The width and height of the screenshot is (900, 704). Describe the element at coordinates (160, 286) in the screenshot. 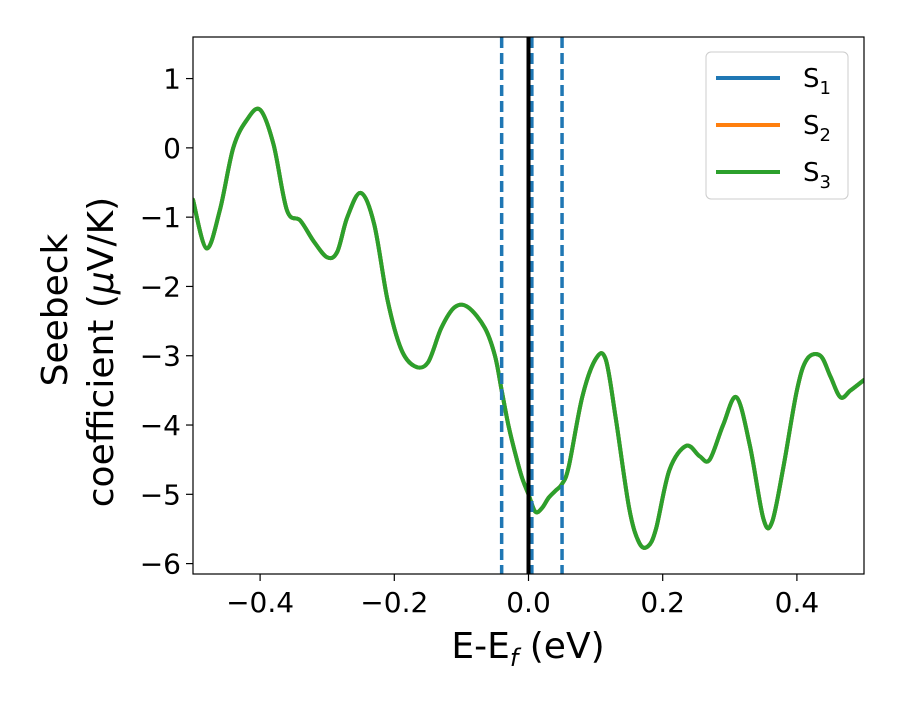

I see `y-tick-label: −2` at that location.